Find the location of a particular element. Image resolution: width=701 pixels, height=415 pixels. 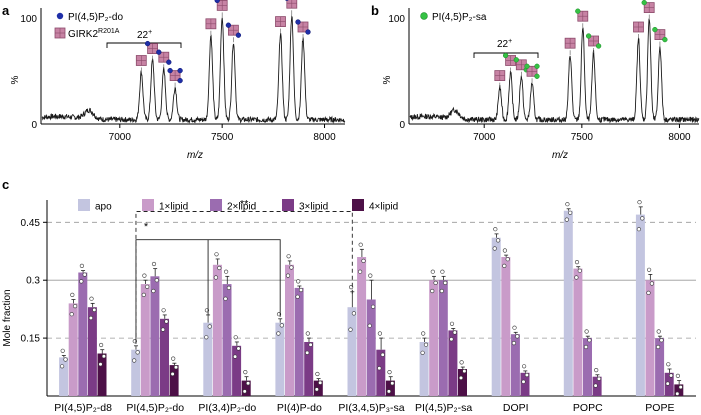

panel-c-significance: *** is located at coordinates (244, 271).